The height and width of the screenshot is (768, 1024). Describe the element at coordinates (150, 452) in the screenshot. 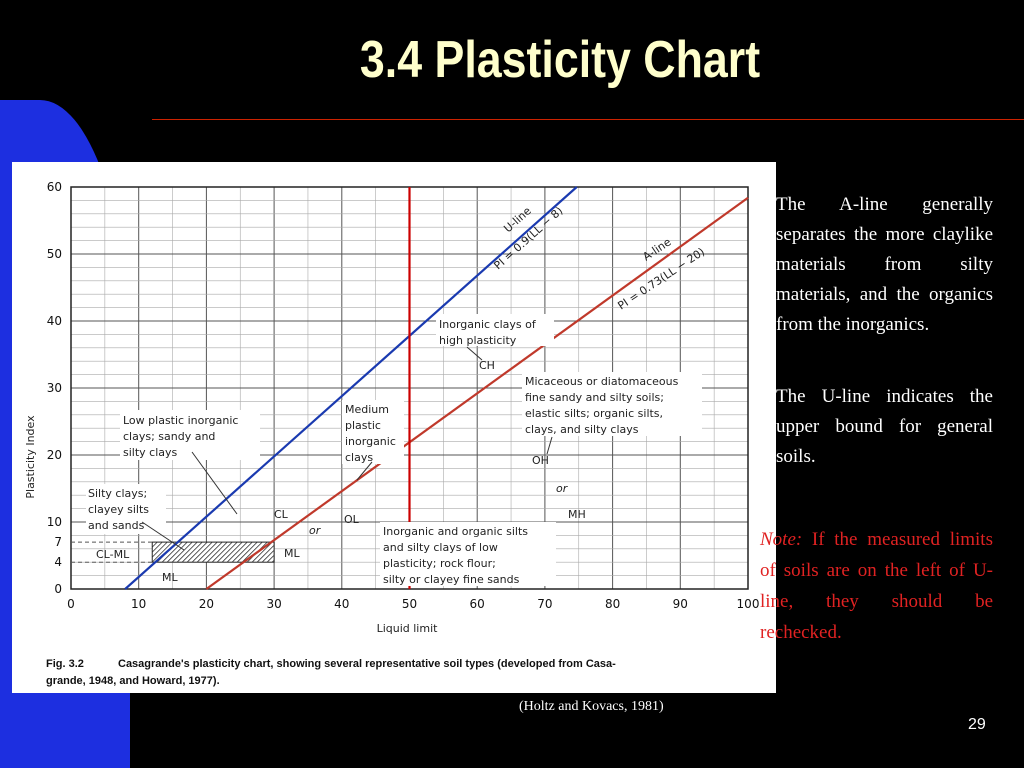

I see `annotation-low-plastic-line: silty clays` at that location.